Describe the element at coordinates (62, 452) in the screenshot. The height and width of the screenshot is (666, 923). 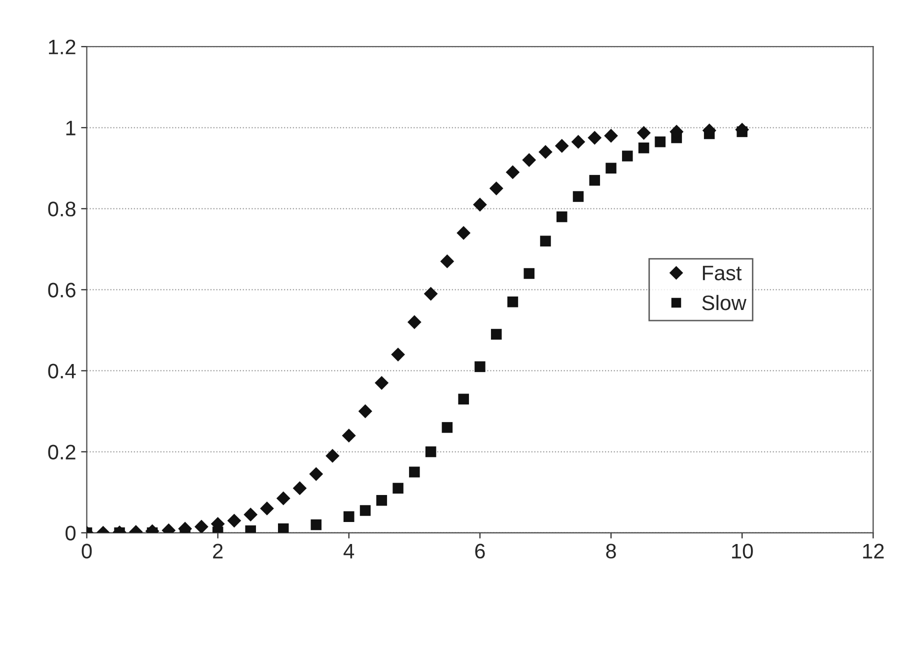
I see `y-tick-label: 0.2` at that location.